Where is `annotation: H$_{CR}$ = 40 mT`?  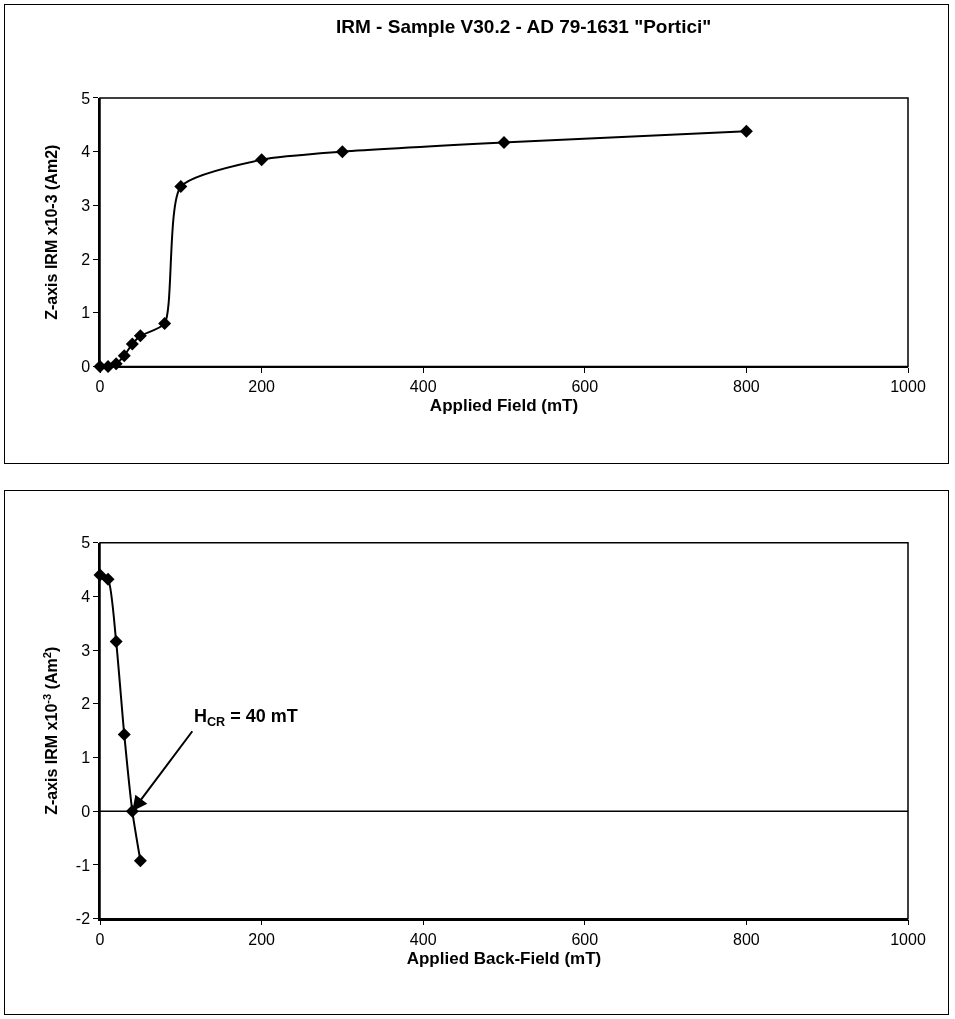 annotation: H$_{CR}$ = 40 mT is located at coordinates (246, 717).